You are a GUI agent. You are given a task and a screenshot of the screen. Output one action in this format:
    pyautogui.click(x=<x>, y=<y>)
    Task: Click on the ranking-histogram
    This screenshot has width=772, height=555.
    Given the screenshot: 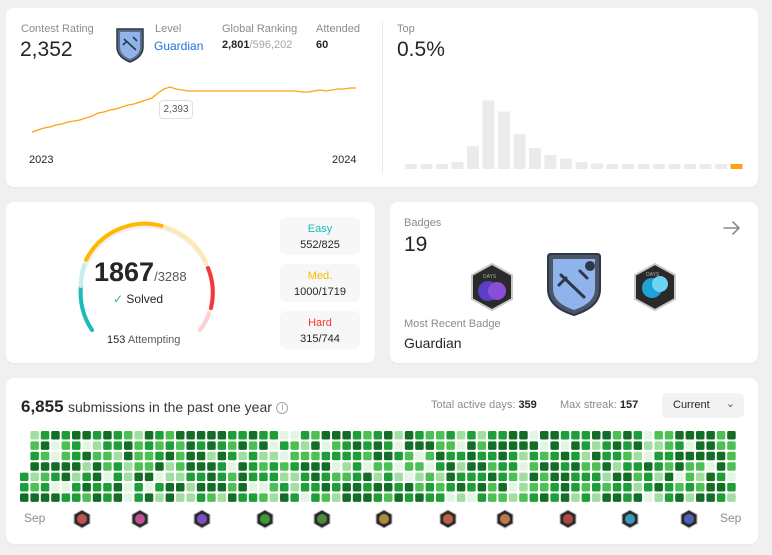 What is the action you would take?
    pyautogui.click(x=571, y=127)
    